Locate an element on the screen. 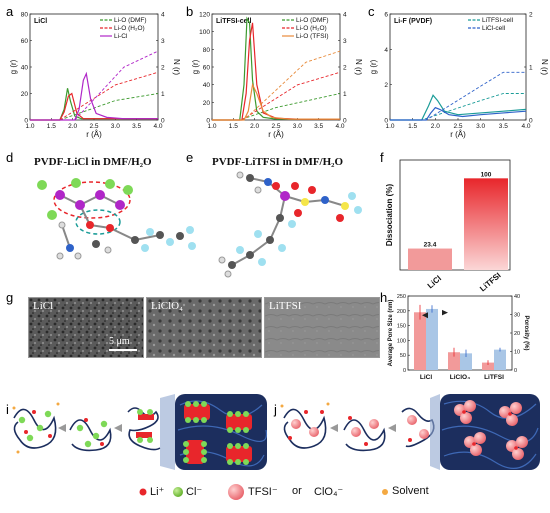 The height and width of the screenshot is (513, 550). legend-cl-label: Cl⁻ is located at coordinates (194, 492).